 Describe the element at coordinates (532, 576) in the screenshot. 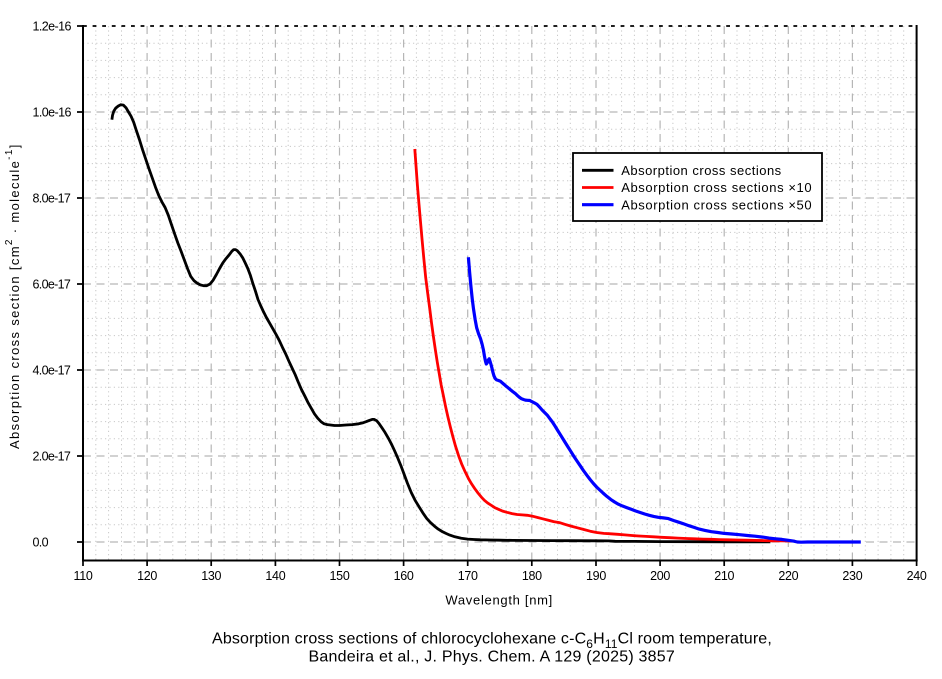

I see `svg-text: 180` at that location.